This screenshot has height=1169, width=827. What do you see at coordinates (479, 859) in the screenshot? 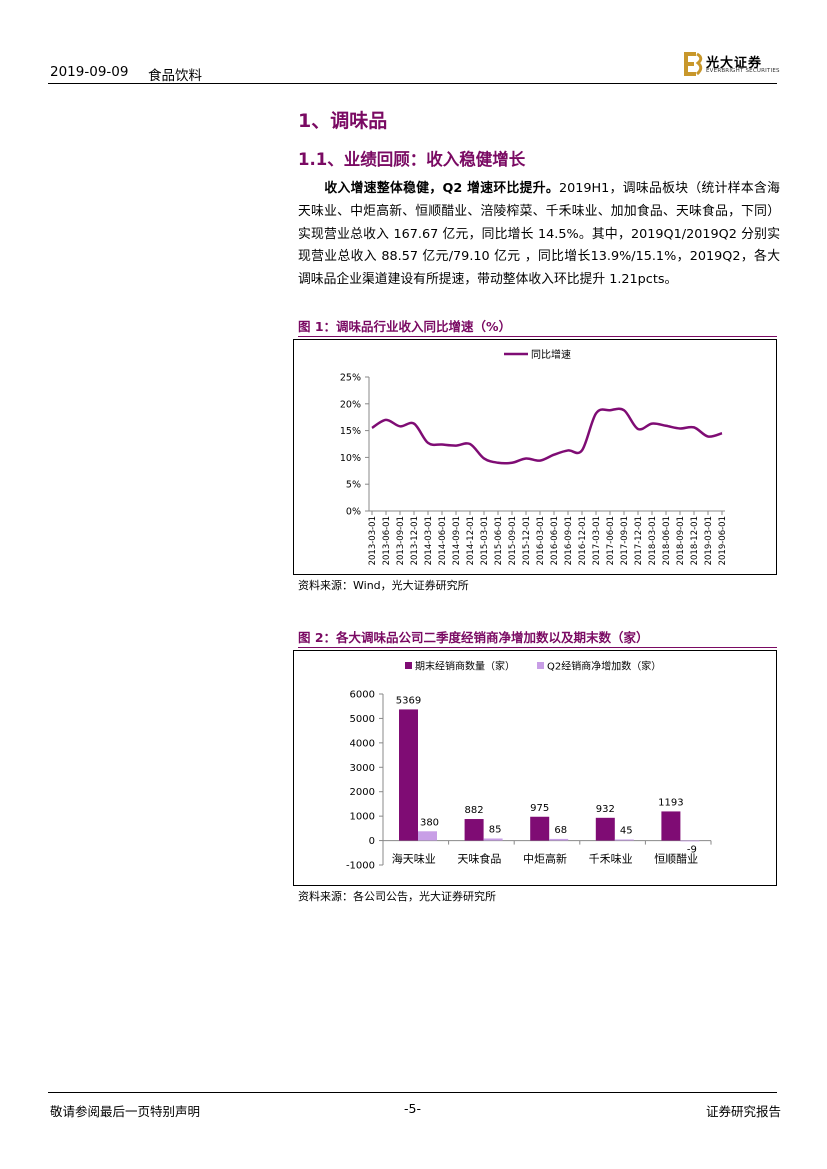
I see `x-tick-label: 天味食品` at bounding box center [479, 859].